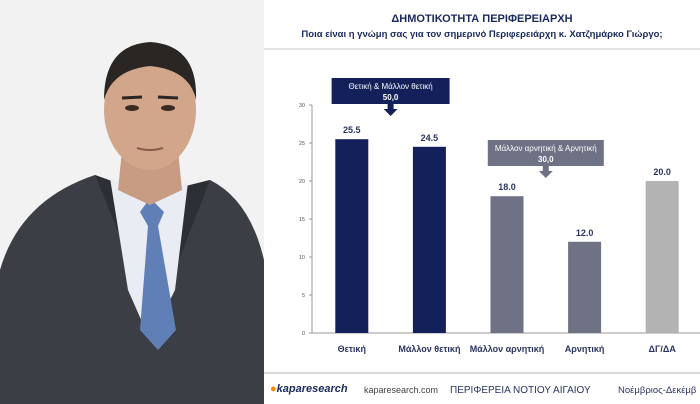 The image size is (700, 404). Describe the element at coordinates (429, 349) in the screenshot. I see `category-label: Μάλλον θετική` at that location.